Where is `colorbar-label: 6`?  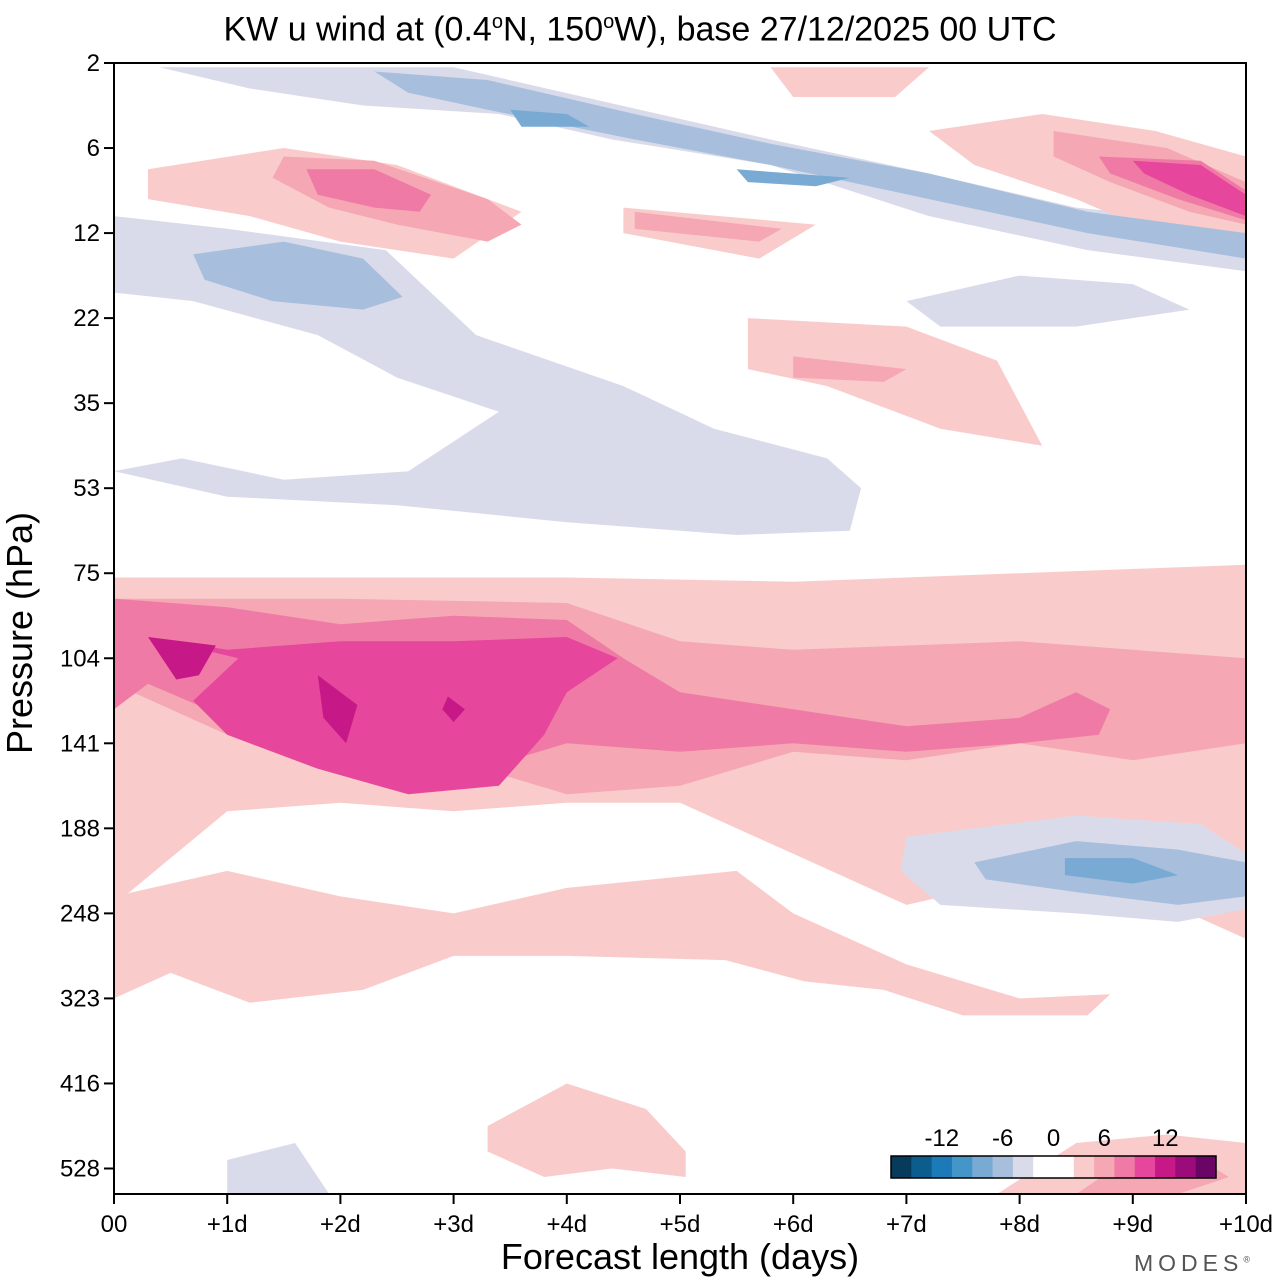 colorbar-label: 6 is located at coordinates (1104, 1138).